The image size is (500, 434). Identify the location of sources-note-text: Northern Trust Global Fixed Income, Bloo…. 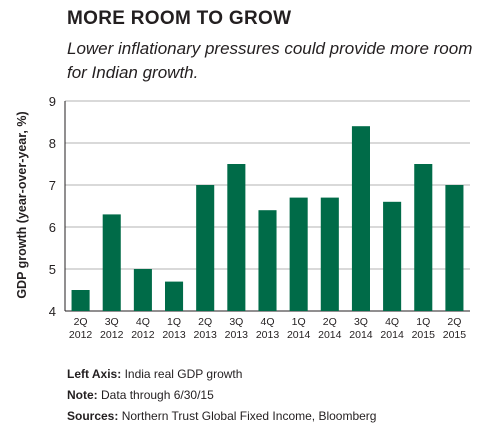
(249, 416).